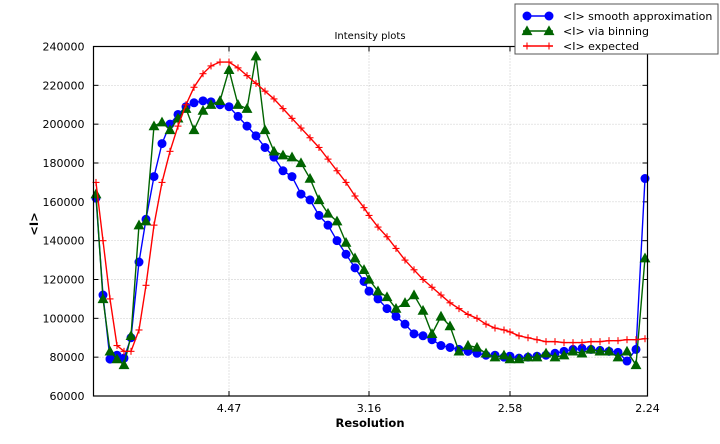 The height and width of the screenshot is (444, 720). What do you see at coordinates (67, 357) in the screenshot?
I see `y-tick-label: 80000` at bounding box center [67, 357].